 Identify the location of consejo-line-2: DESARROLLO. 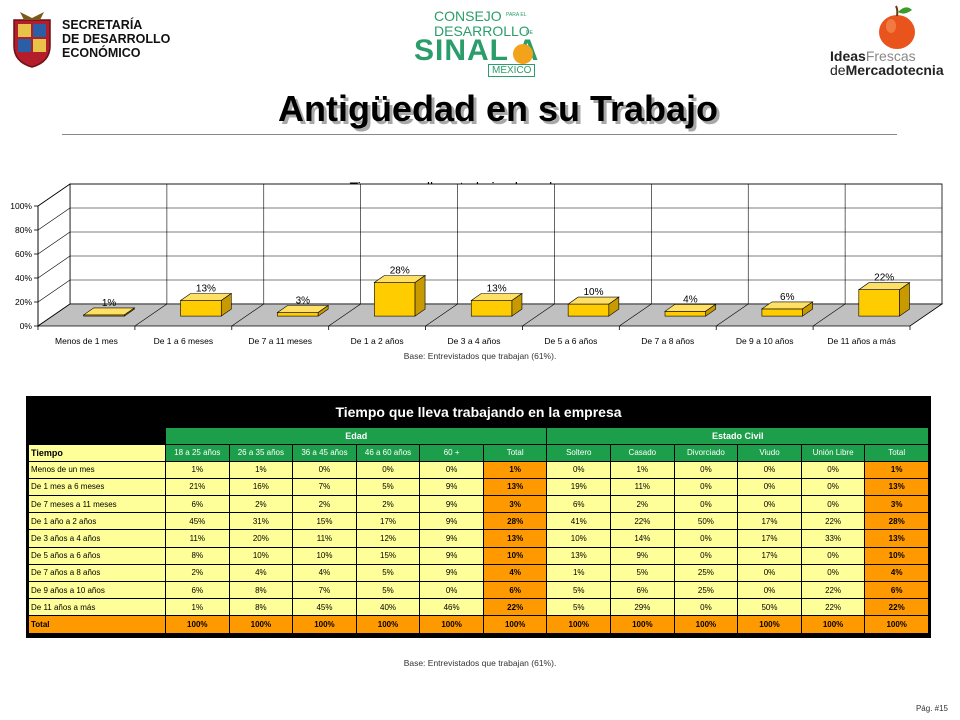
(482, 31).